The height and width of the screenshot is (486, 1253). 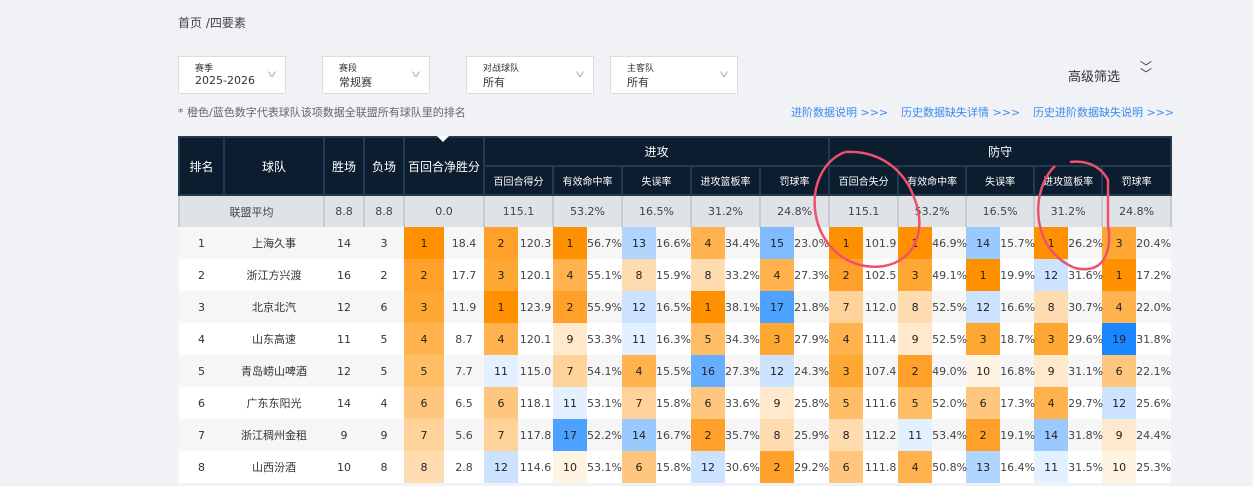 I want to click on average-defense-value: 24.8%, so click(x=1137, y=211).